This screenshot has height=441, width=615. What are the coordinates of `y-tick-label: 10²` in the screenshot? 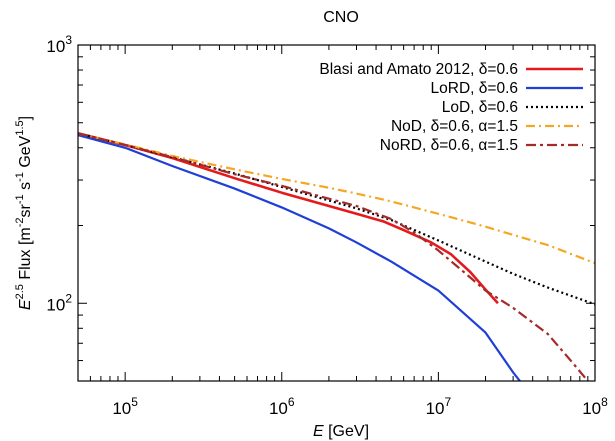 It's located at (59, 302).